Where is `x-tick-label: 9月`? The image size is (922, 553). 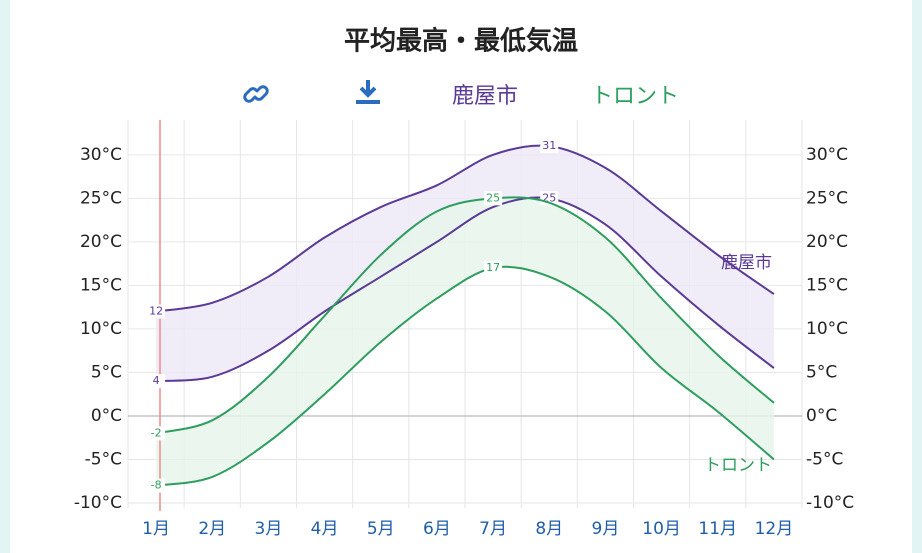
x-tick-label: 9月 is located at coordinates (606, 529).